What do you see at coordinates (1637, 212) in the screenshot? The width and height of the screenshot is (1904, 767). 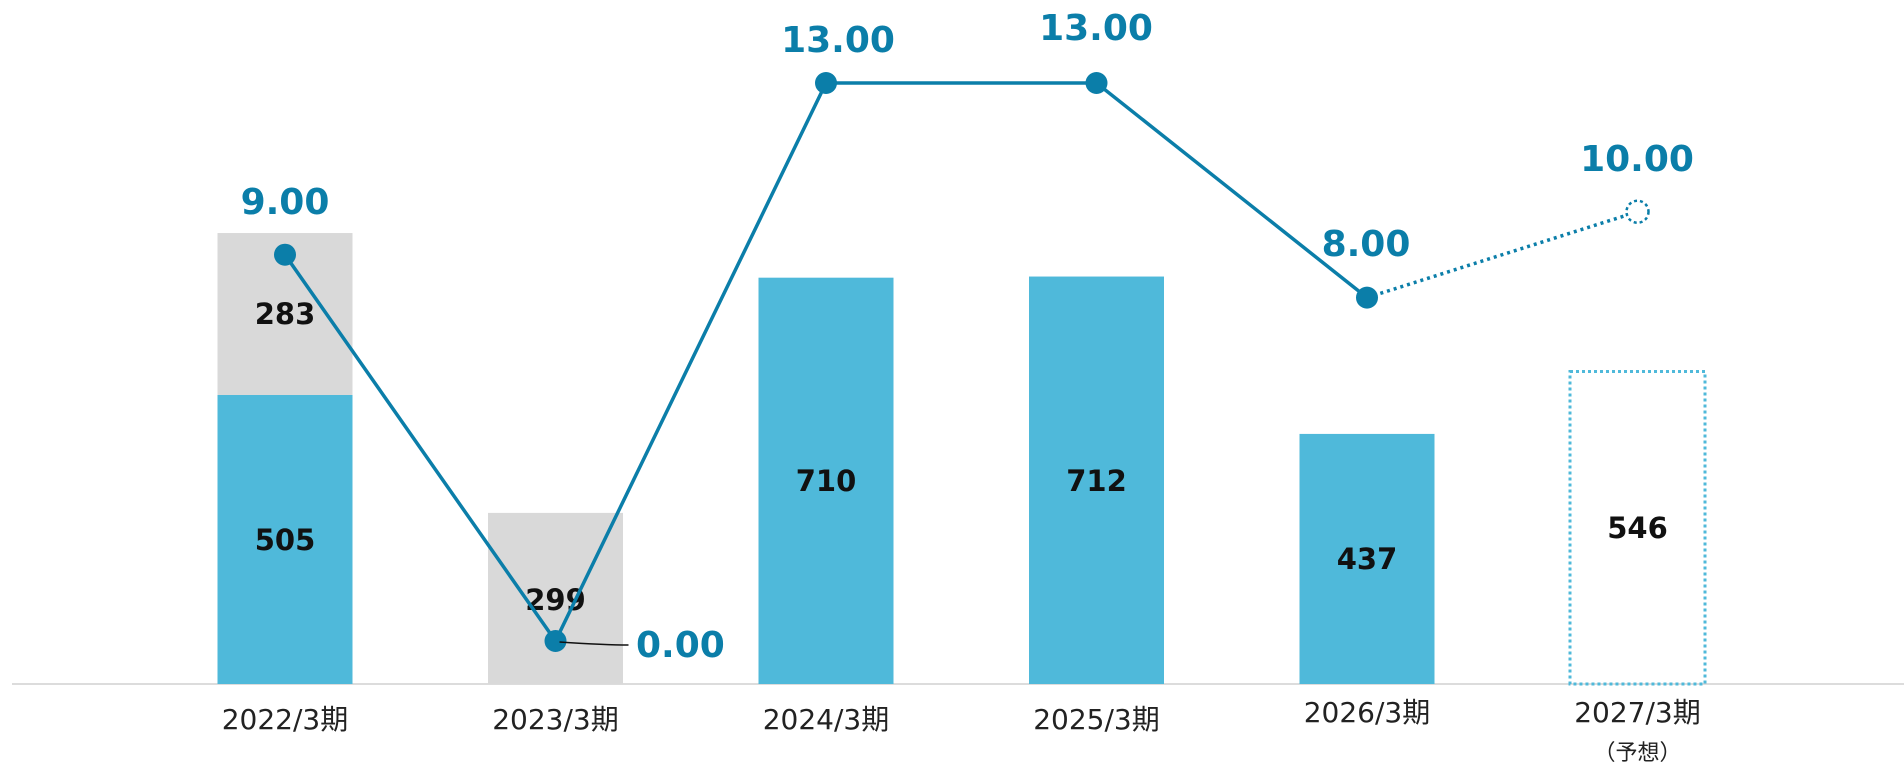 I see `line-point-forecast` at bounding box center [1637, 212].